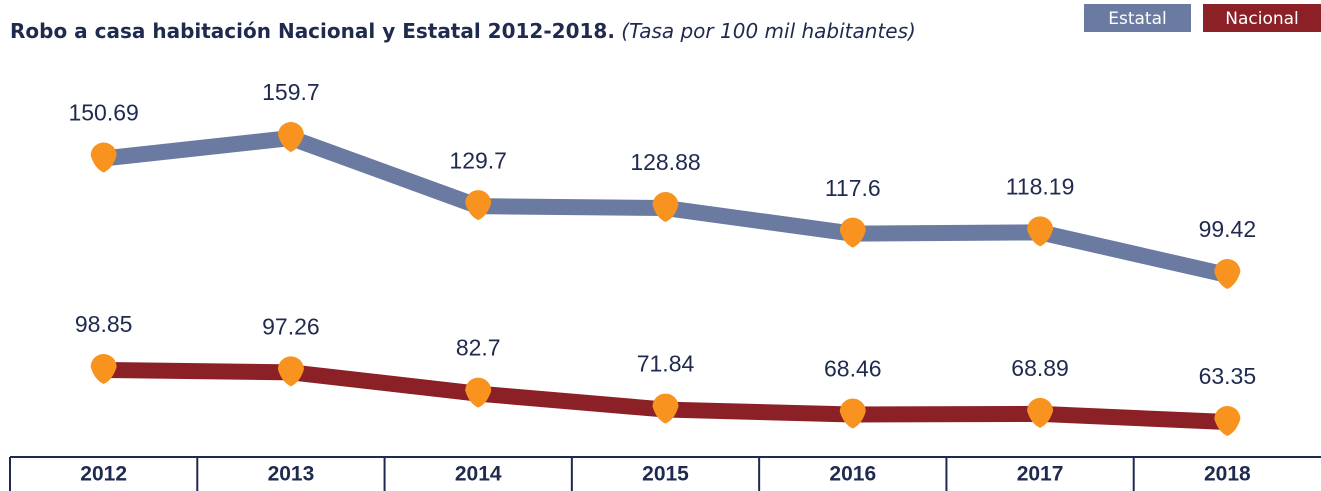 The image size is (1321, 491). I want to click on x-tick-label: 2018, so click(1227, 474).